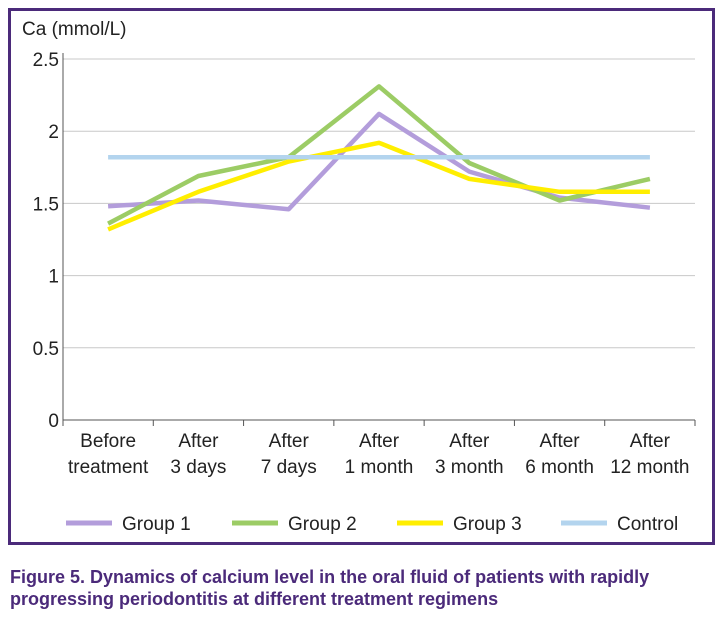 The image size is (725, 622). I want to click on legend-label-group-3: Group 3, so click(487, 524).